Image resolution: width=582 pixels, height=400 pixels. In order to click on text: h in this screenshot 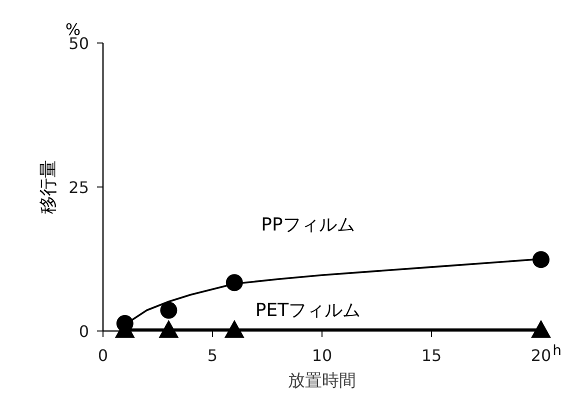, I will do `click(557, 351)`.